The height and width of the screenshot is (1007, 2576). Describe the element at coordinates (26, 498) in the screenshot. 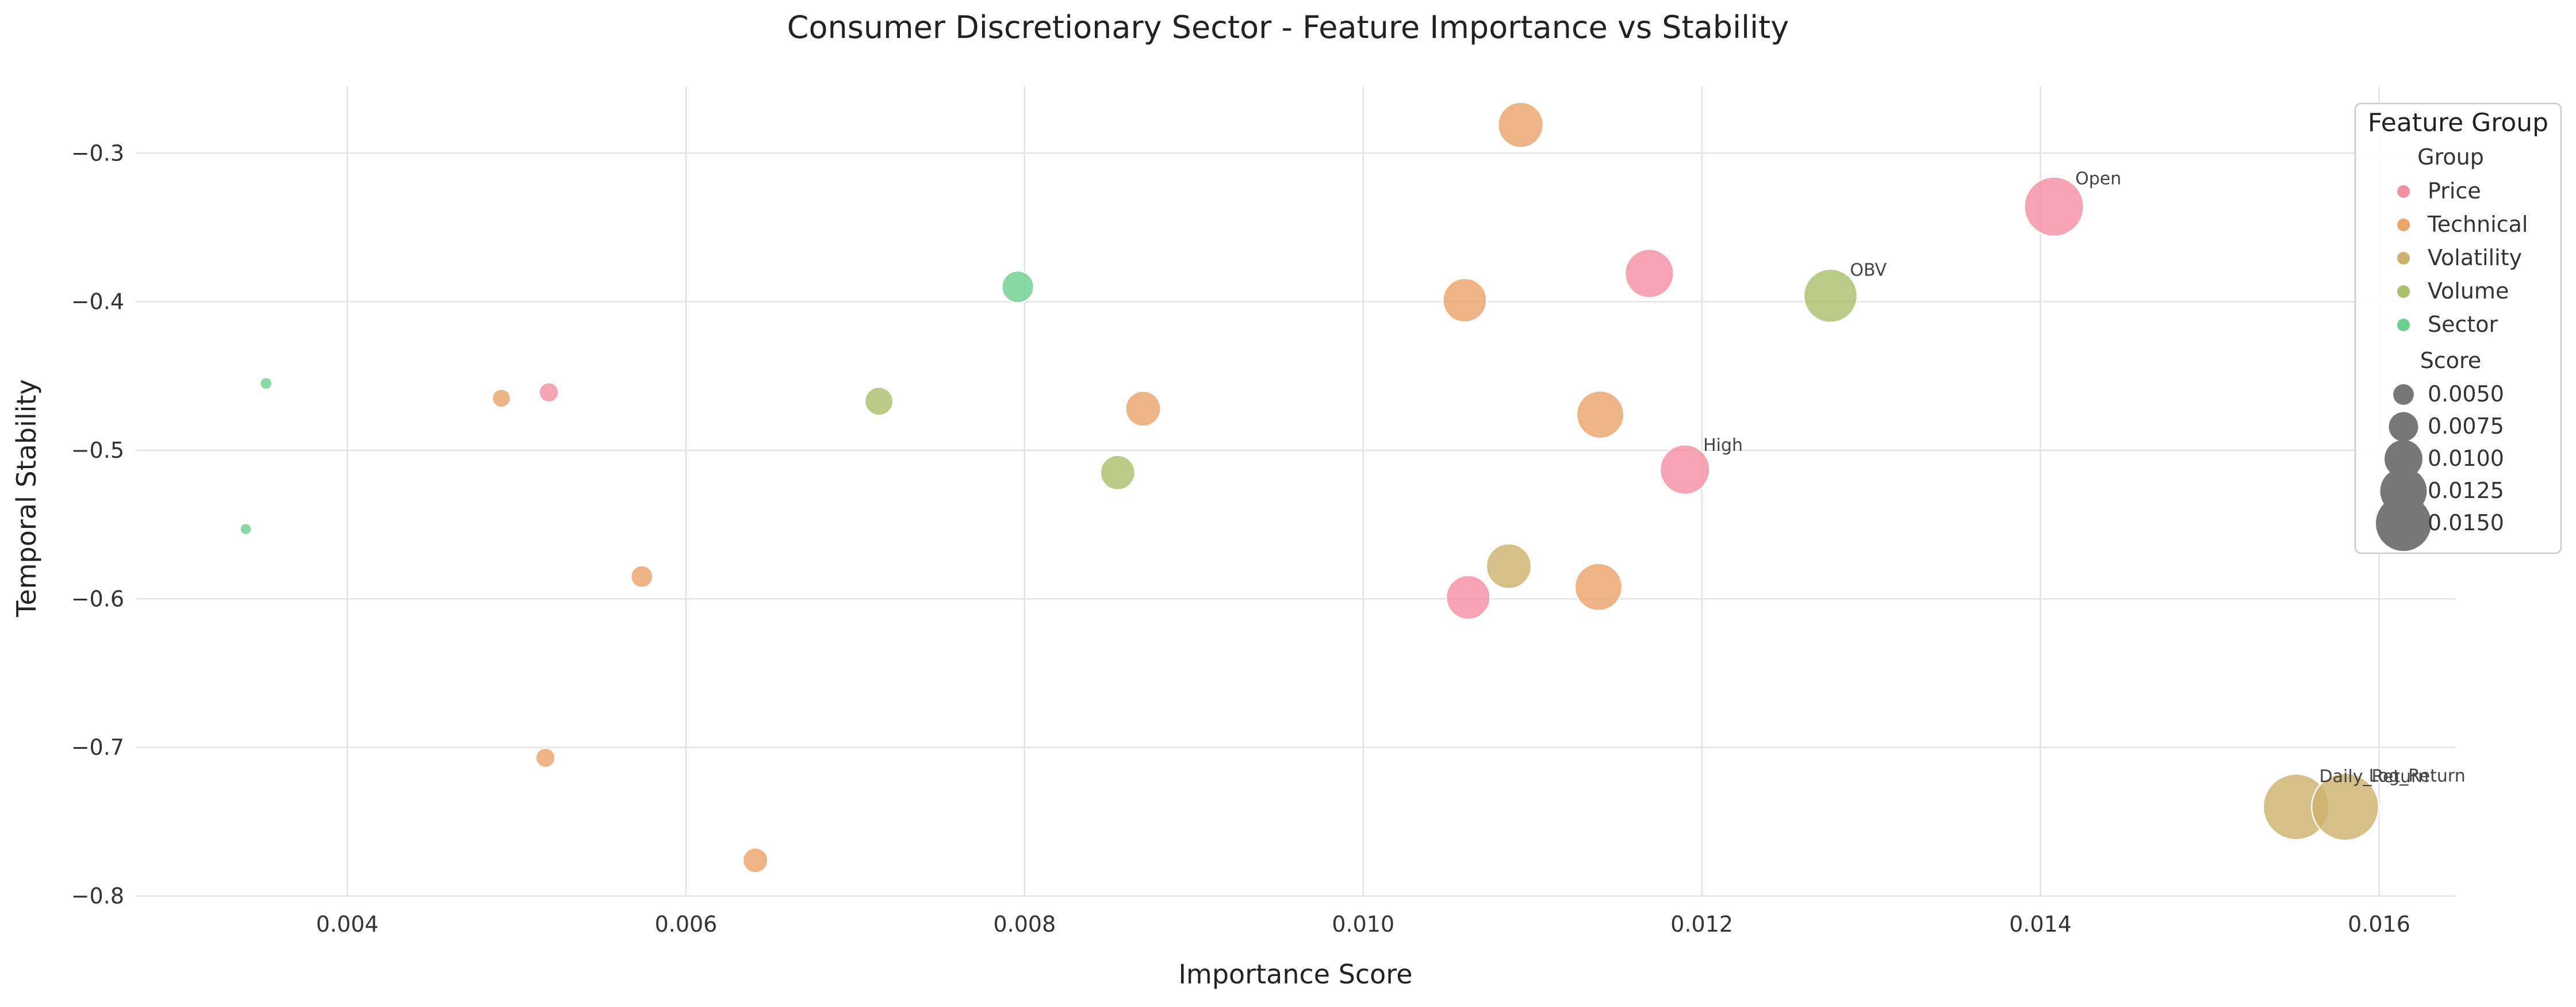

I see `y-axis-label: Temporal Stability` at that location.